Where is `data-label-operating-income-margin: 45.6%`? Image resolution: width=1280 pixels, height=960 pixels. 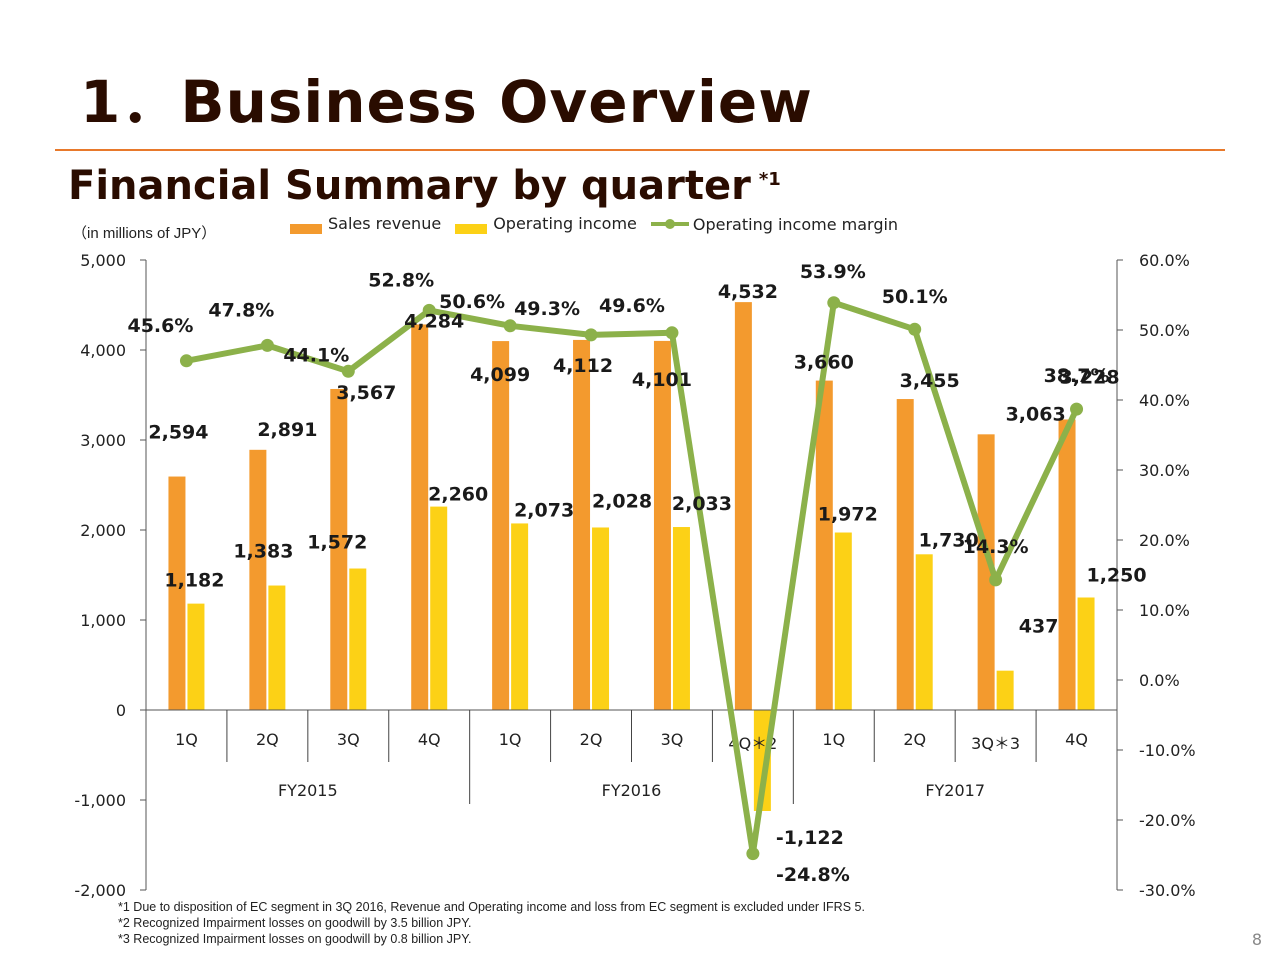 data-label-operating-income-margin: 45.6% is located at coordinates (160, 326).